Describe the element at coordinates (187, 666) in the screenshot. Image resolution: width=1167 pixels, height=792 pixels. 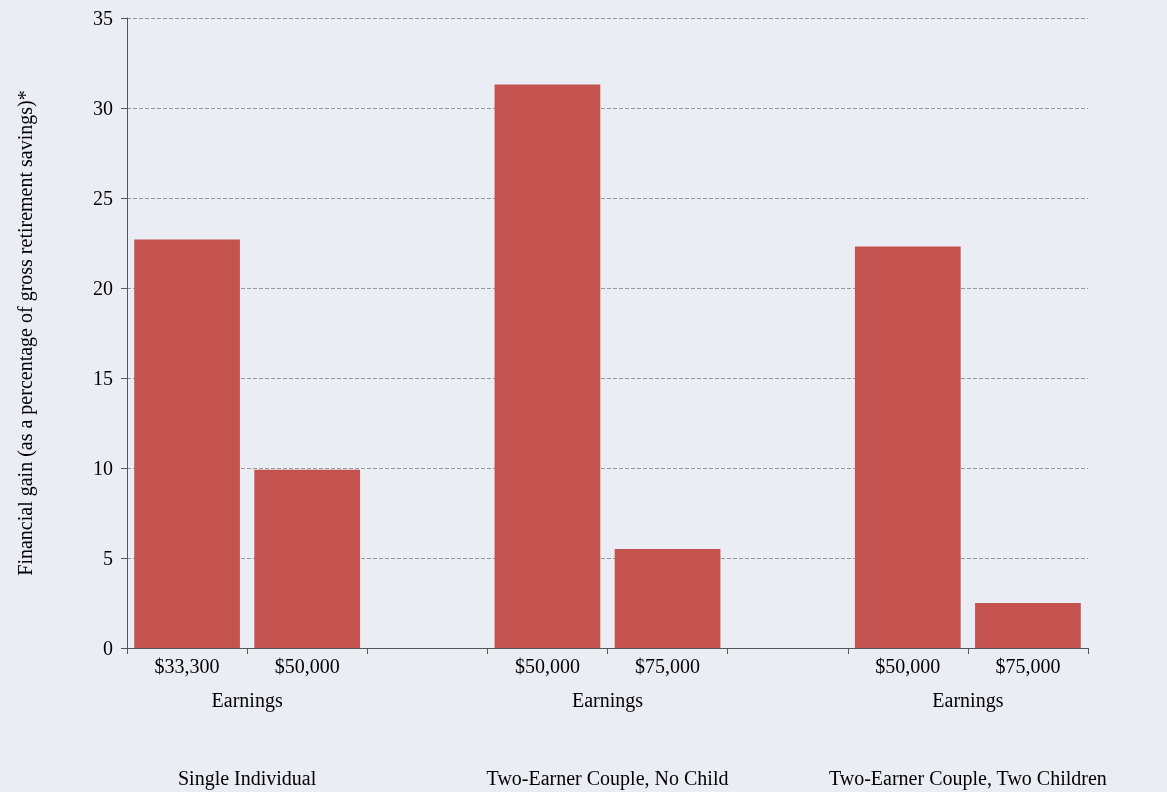
I see `x-tick-label: $33,300` at that location.